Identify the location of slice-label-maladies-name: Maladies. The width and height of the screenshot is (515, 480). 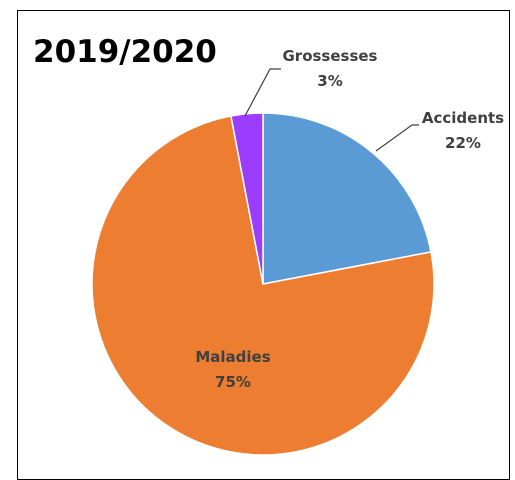
(232, 357).